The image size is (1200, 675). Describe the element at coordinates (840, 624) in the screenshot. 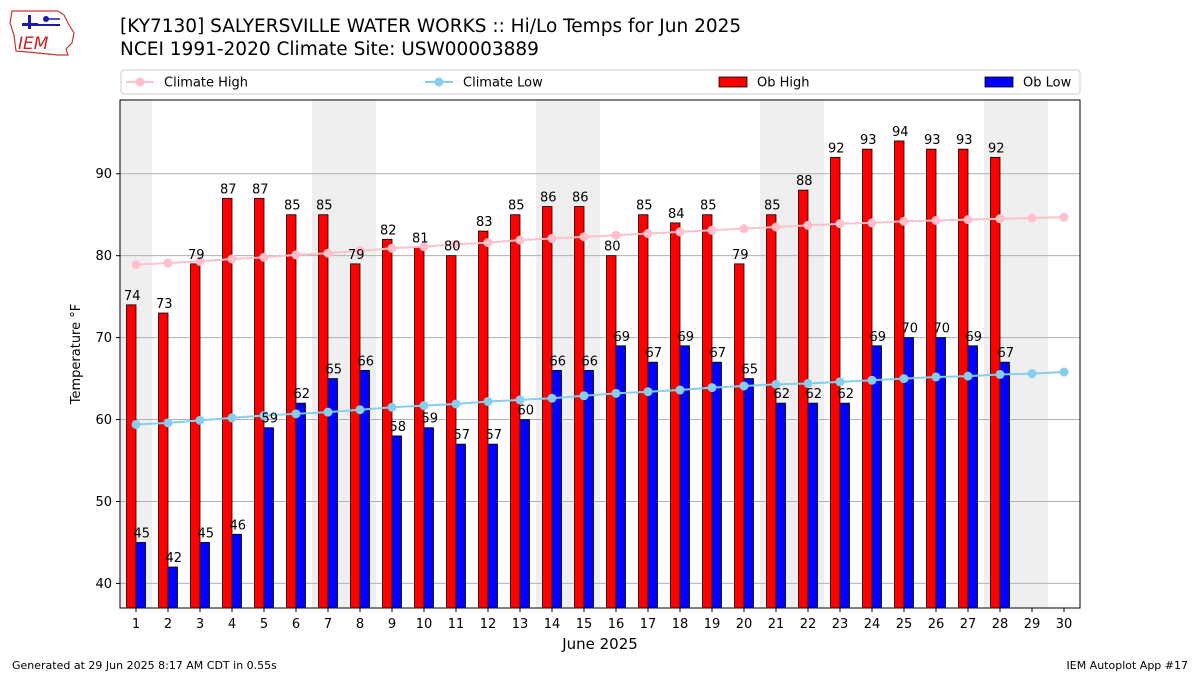

I see `x-tick-label-23: 23` at that location.